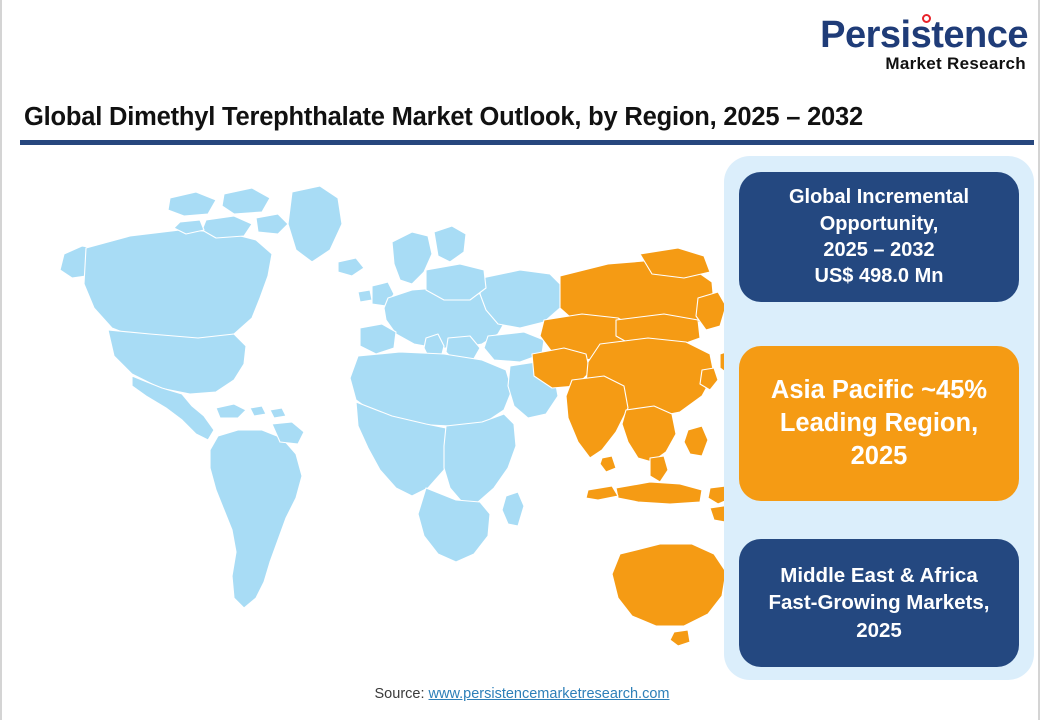 Image resolution: width=1040 pixels, height=720 pixels. I want to click on card-2-line-2: 2025, so click(879, 630).